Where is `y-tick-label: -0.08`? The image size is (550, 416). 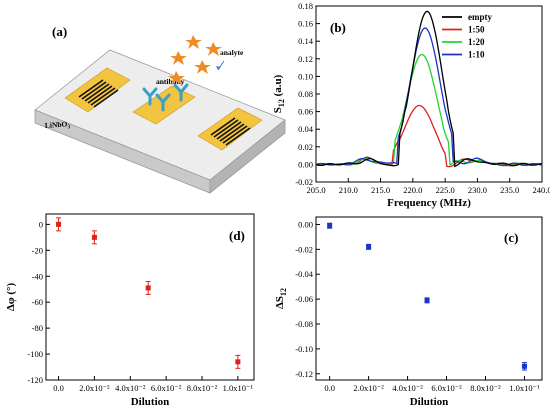 y-tick-label: -0.08 is located at coordinates (304, 324).